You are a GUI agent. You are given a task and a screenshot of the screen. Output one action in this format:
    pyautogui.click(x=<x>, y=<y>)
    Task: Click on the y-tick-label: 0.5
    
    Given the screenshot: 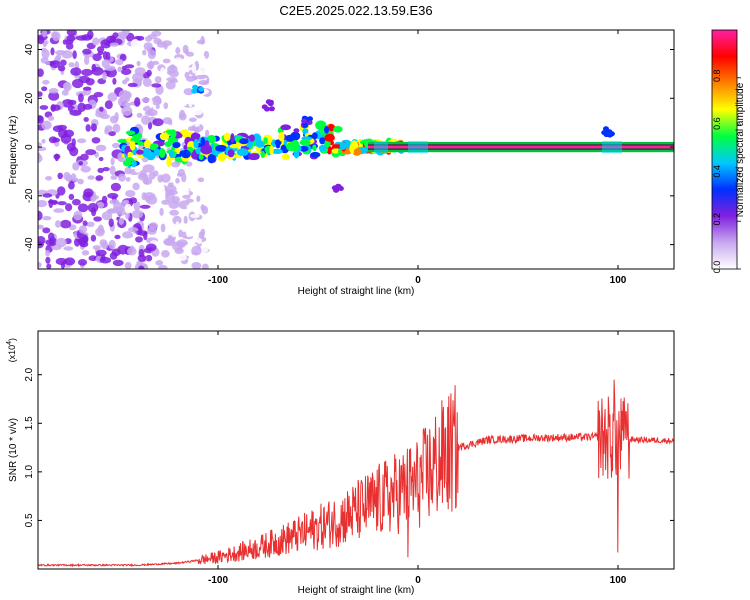 What is the action you would take?
    pyautogui.click(x=29, y=520)
    